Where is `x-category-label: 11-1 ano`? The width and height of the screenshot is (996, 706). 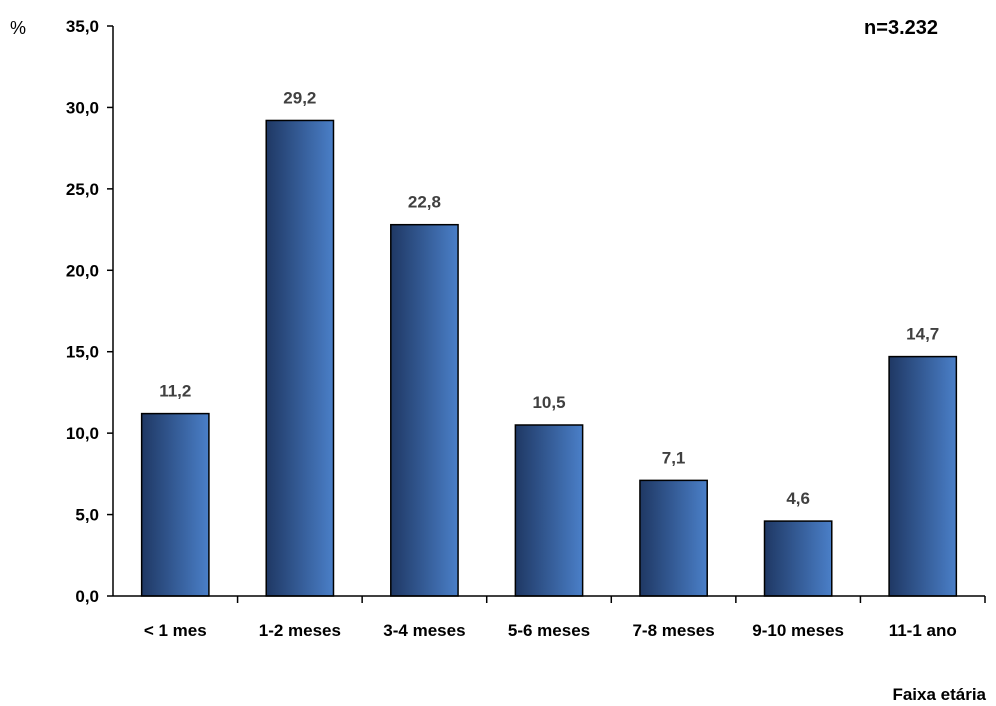
x-category-label: 11-1 ano is located at coordinates (923, 630).